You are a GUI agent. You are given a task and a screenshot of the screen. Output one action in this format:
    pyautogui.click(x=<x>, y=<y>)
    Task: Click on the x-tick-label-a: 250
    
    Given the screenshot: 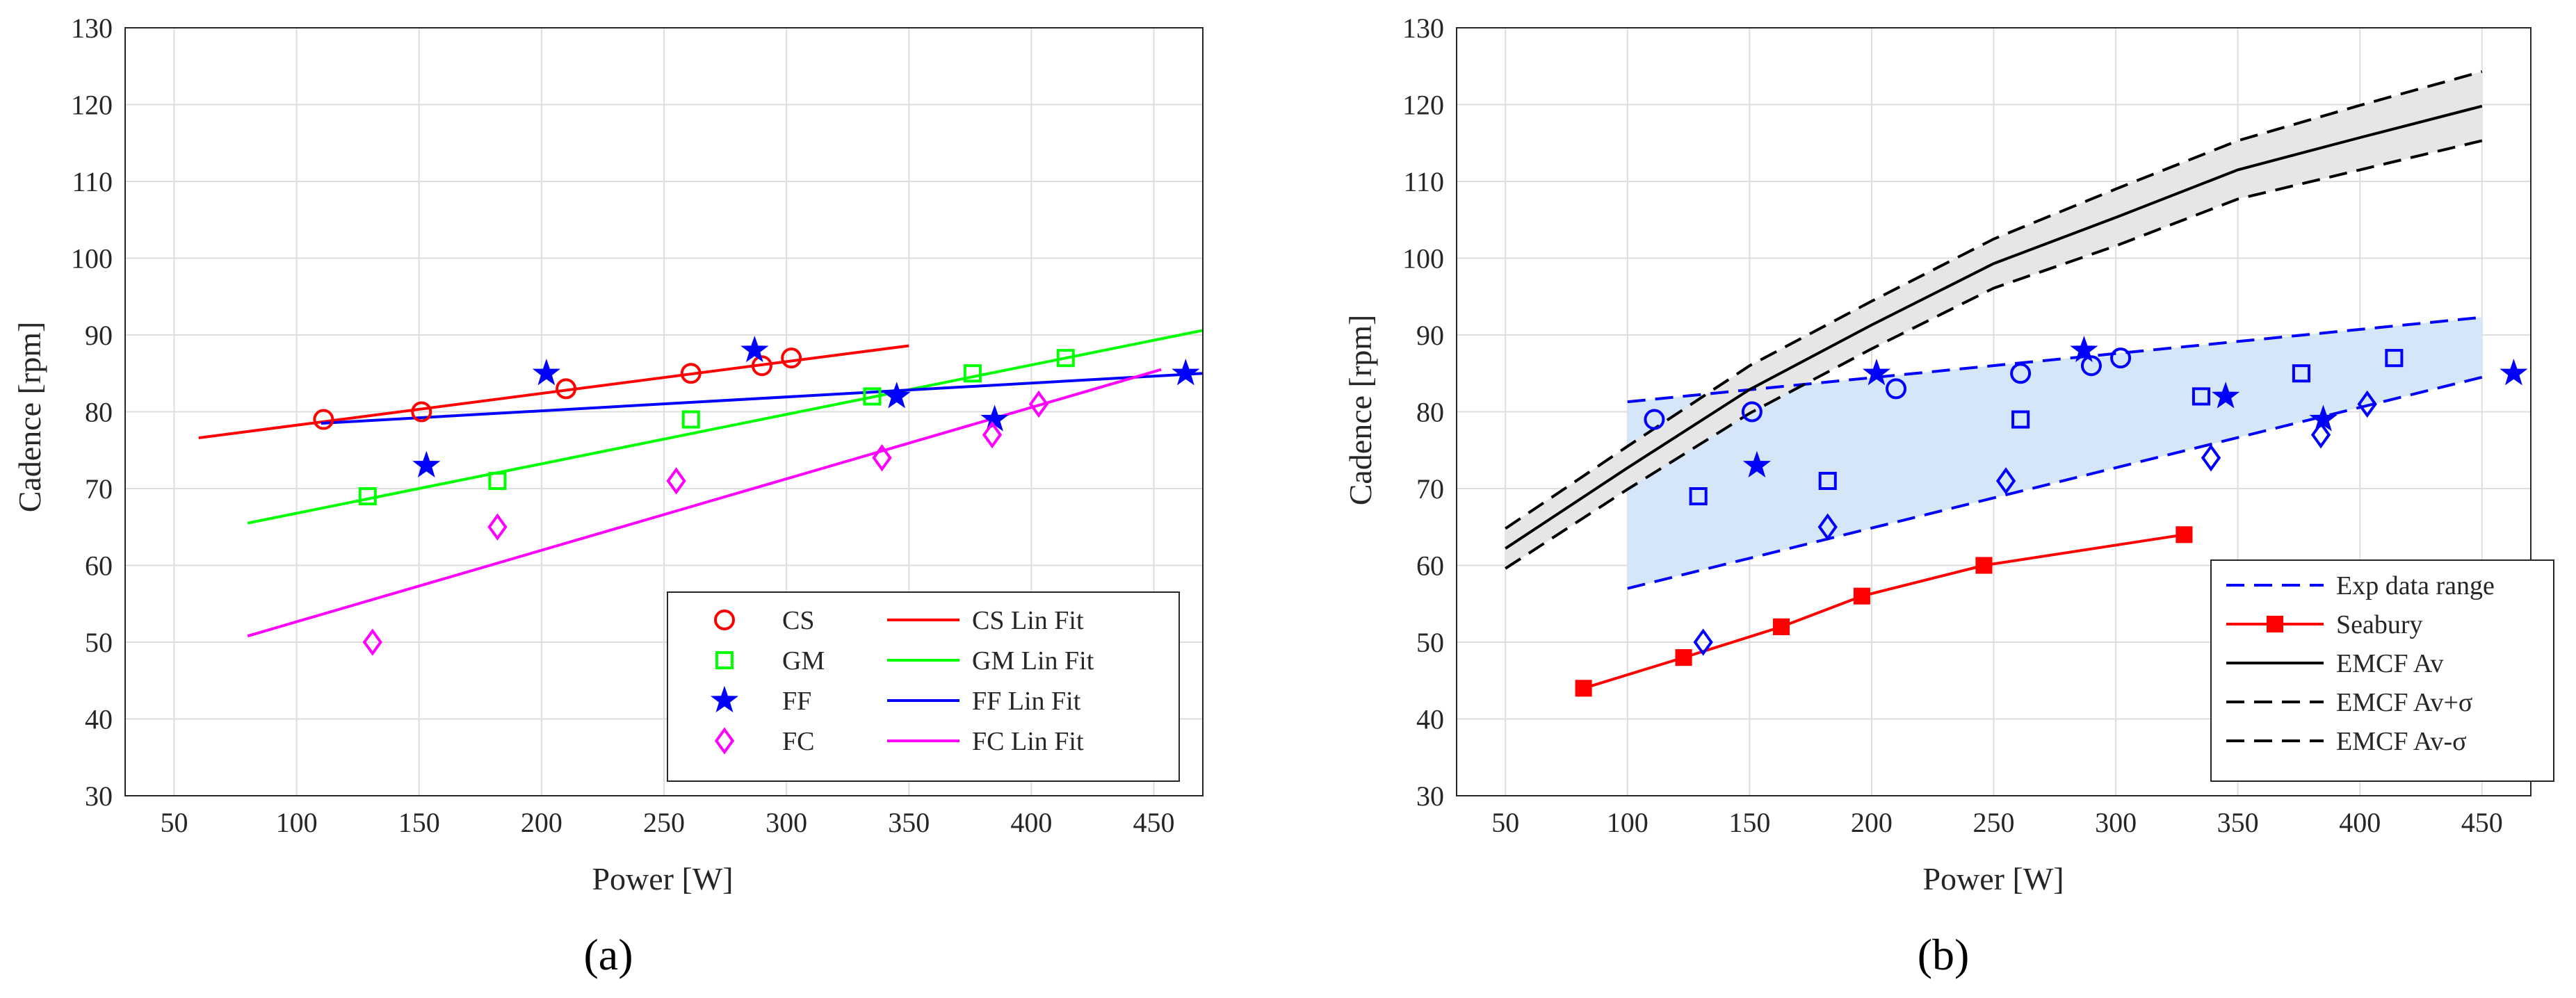 What is the action you would take?
    pyautogui.click(x=664, y=823)
    